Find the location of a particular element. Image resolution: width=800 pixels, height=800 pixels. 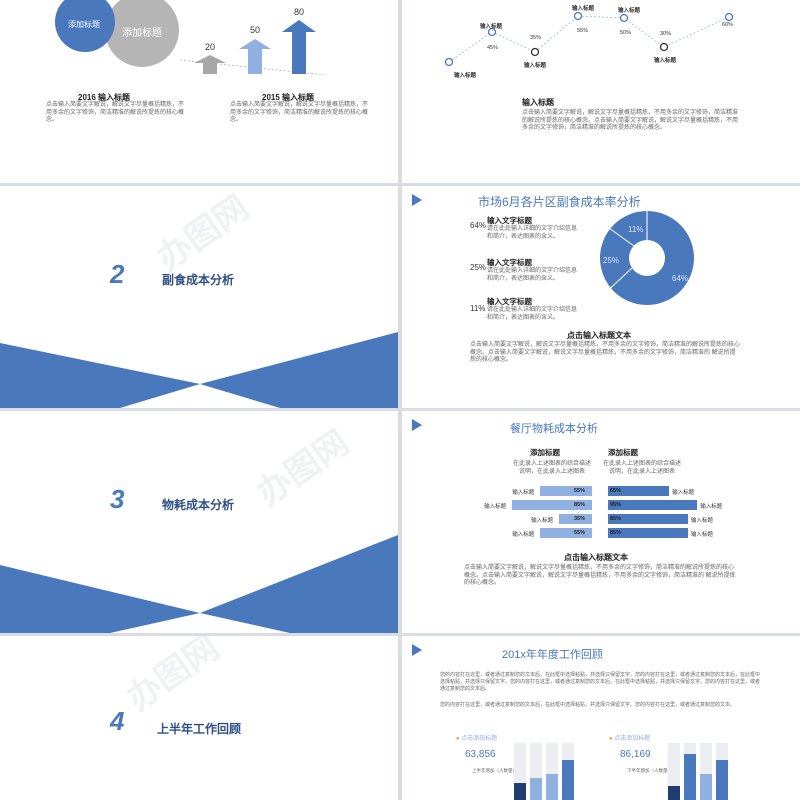

point-label-5: 输入标题 is located at coordinates (629, 11).